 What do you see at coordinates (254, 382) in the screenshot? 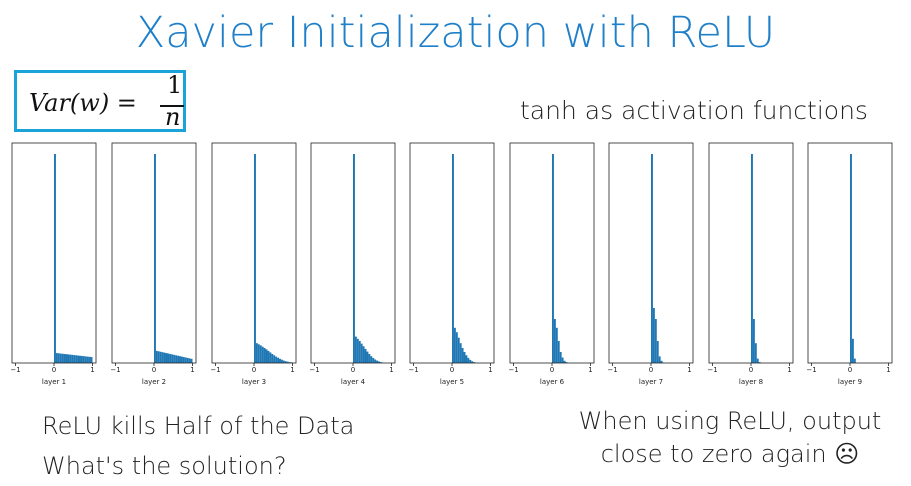
I see `x-axis-label: layer 3` at bounding box center [254, 382].